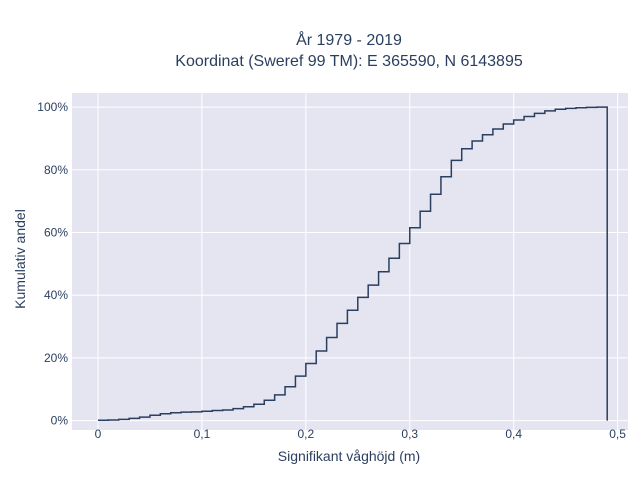 The width and height of the screenshot is (640, 480). What do you see at coordinates (305, 434) in the screenshot?
I see `x-tick-label: 0,2` at bounding box center [305, 434].